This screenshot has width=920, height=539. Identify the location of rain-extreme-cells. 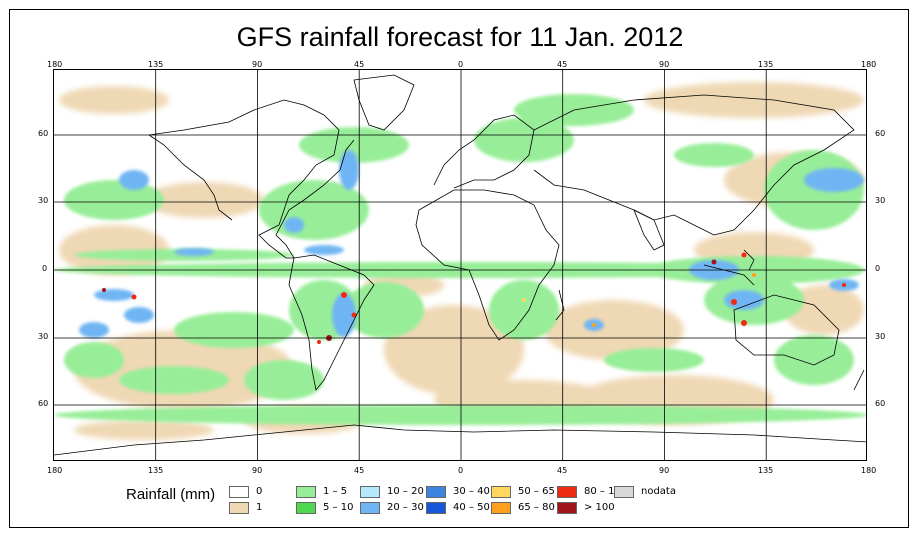
(474, 298).